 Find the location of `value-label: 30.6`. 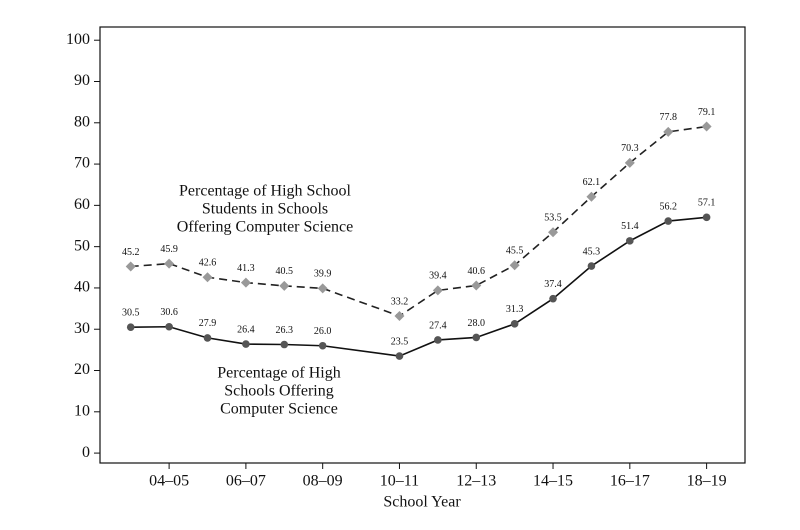

value-label: 30.6 is located at coordinates (169, 312).